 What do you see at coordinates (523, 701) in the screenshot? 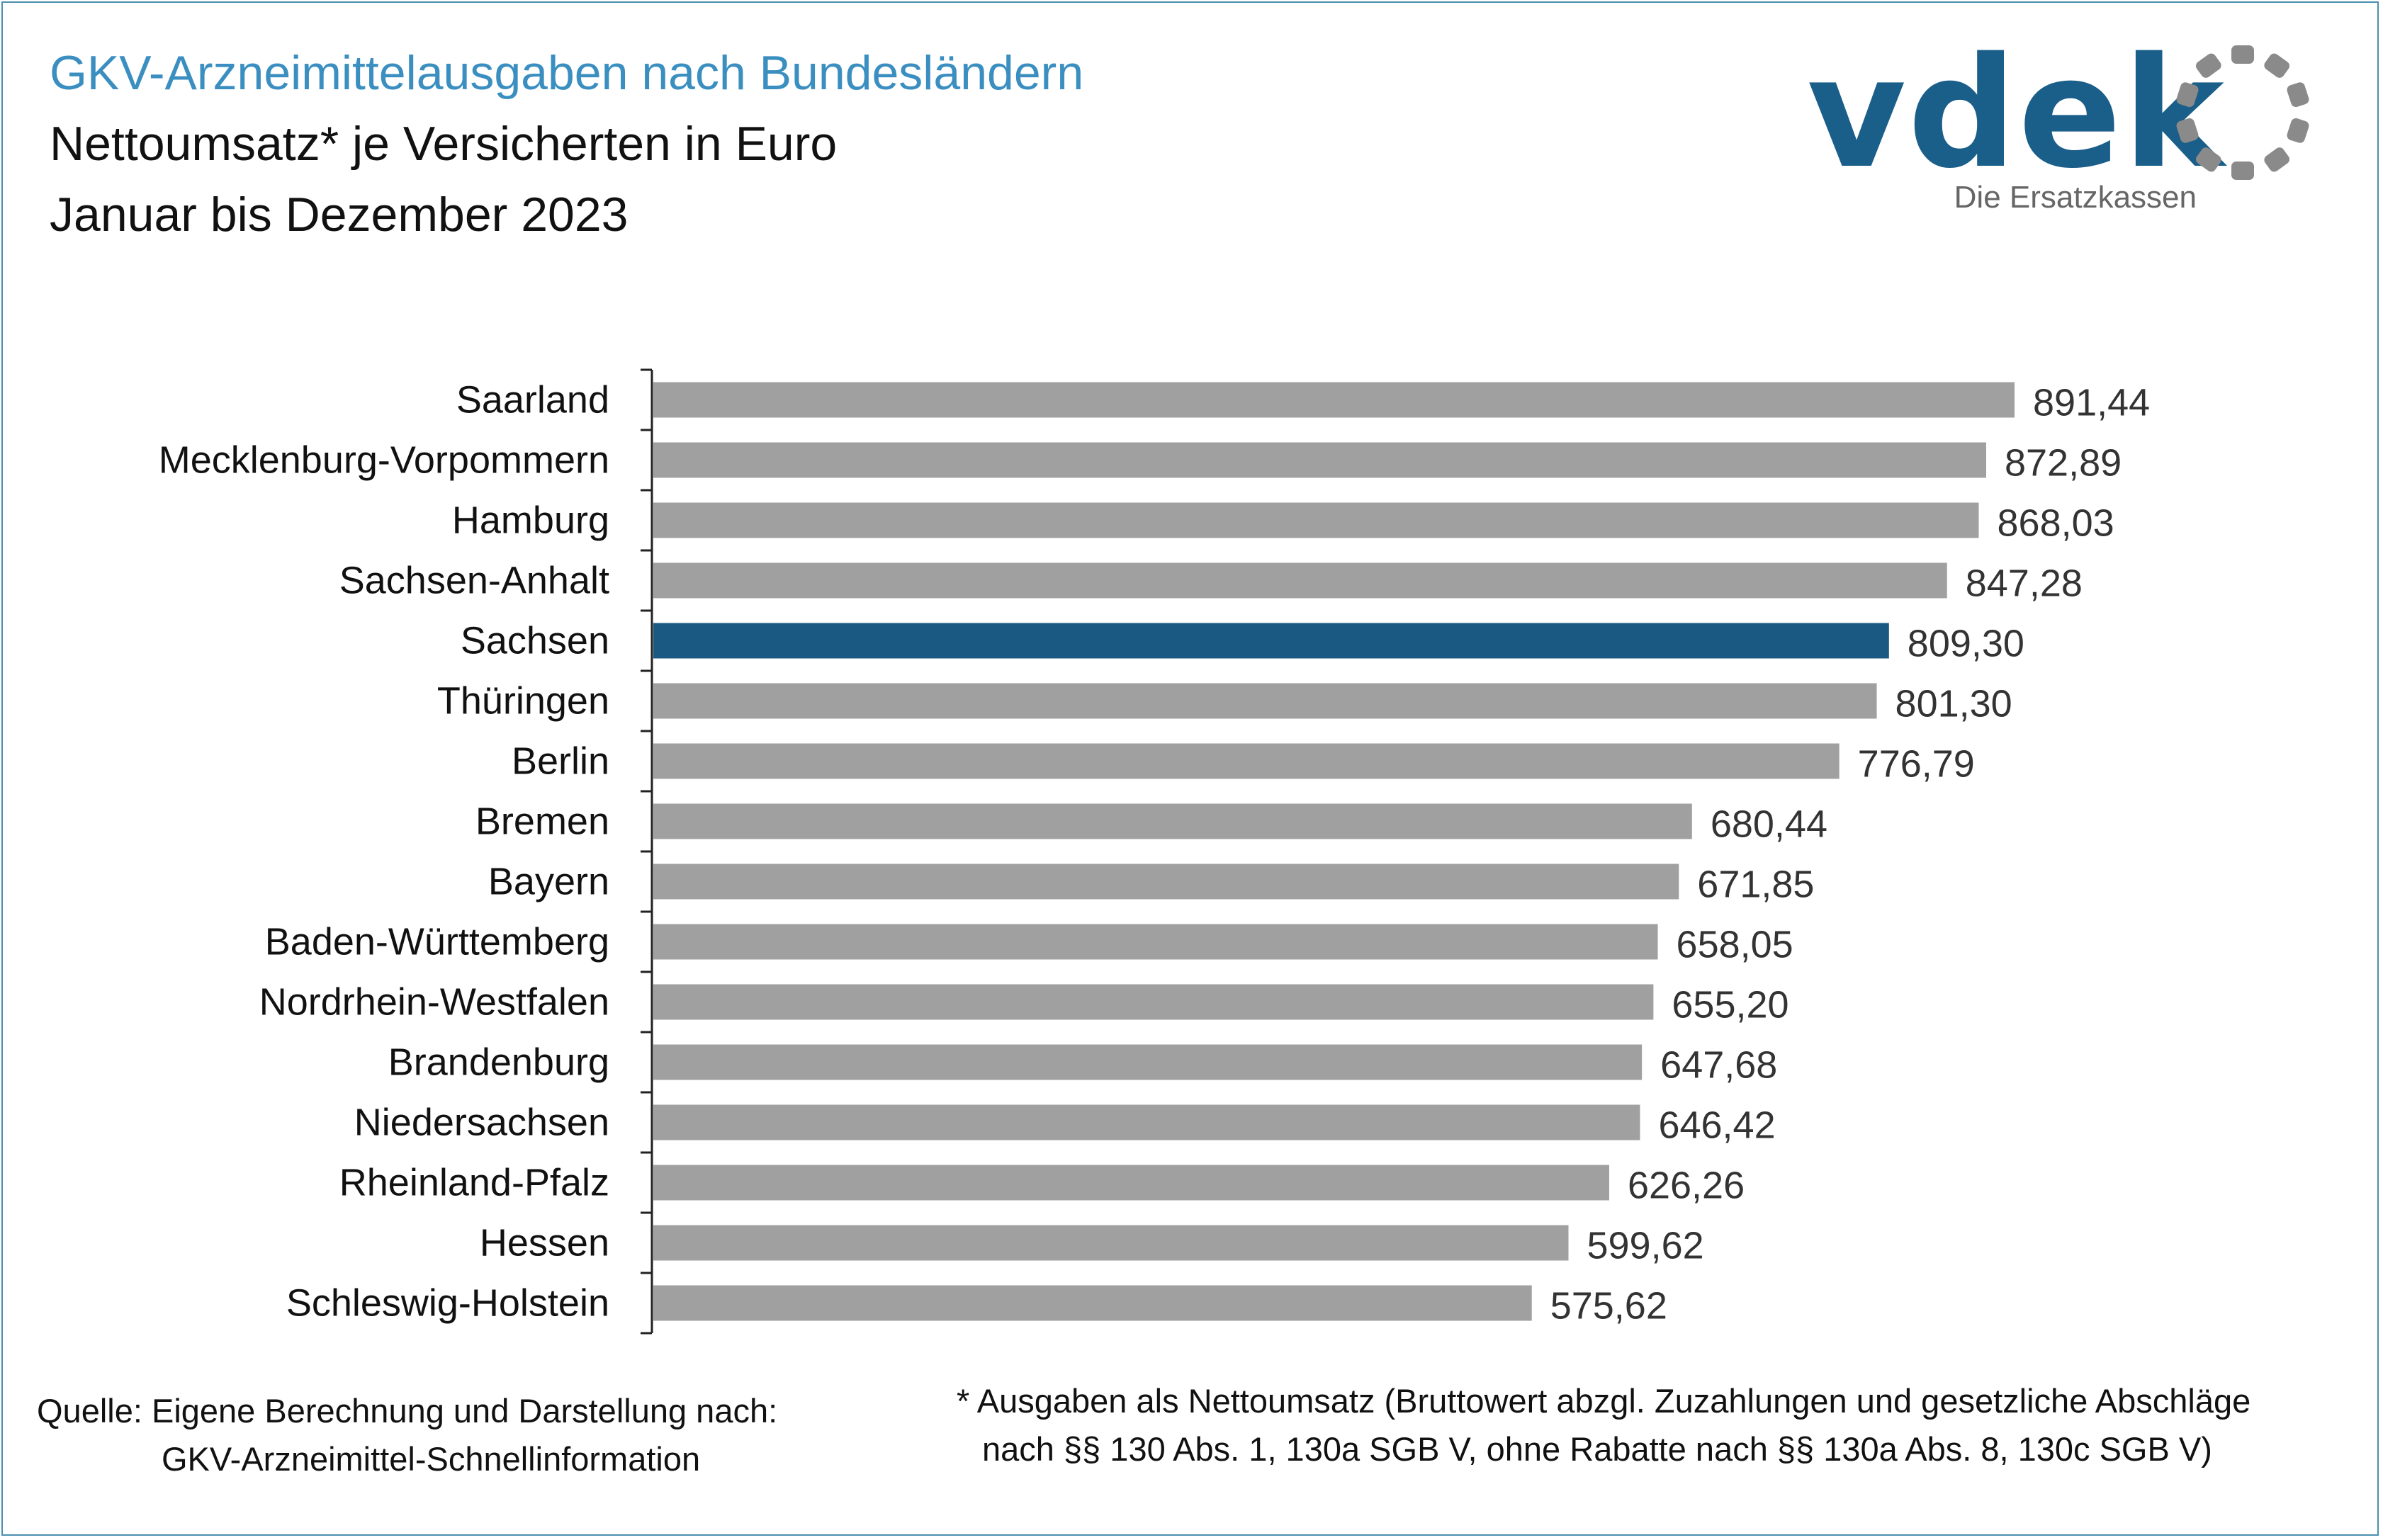
I see `category-label: Thüringen` at bounding box center [523, 701].